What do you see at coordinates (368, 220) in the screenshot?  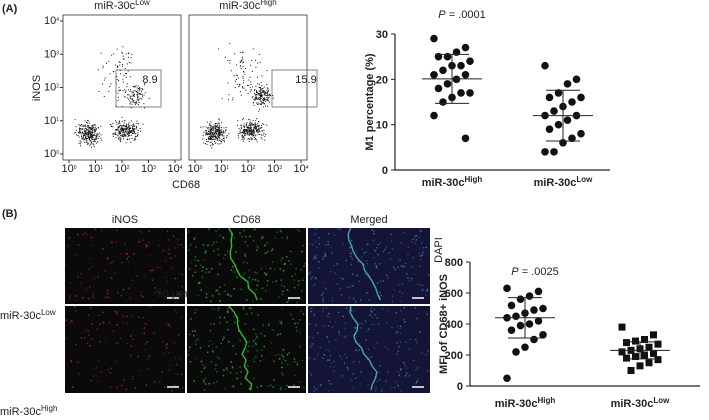 I see `column-label: Merged` at bounding box center [368, 220].